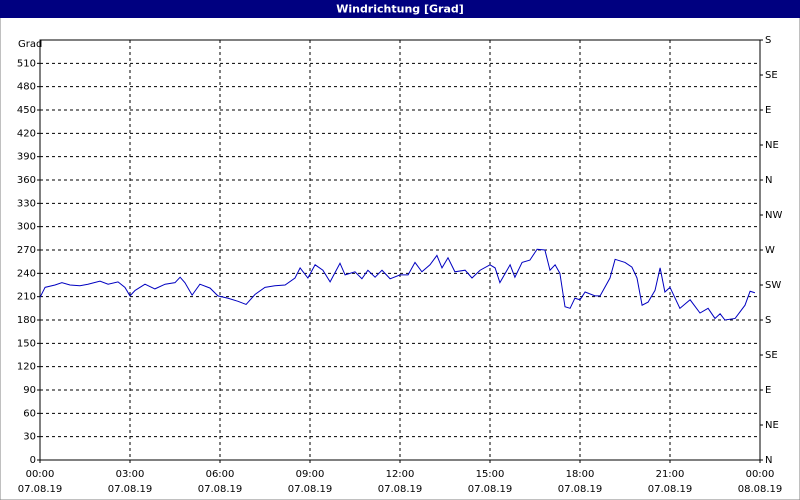 Image resolution: width=800 pixels, height=500 pixels. Describe the element at coordinates (26, 133) in the screenshot. I see `y-tick-label: 420` at that location.